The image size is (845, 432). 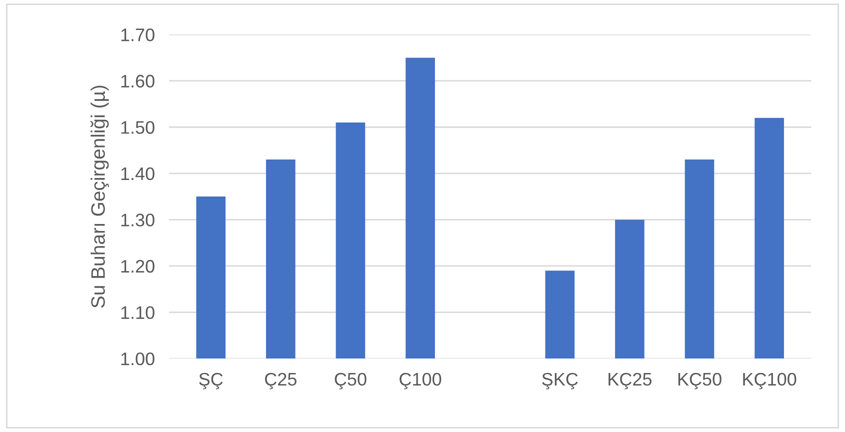 I want to click on y-tick-label: 1.20, so click(x=137, y=266).